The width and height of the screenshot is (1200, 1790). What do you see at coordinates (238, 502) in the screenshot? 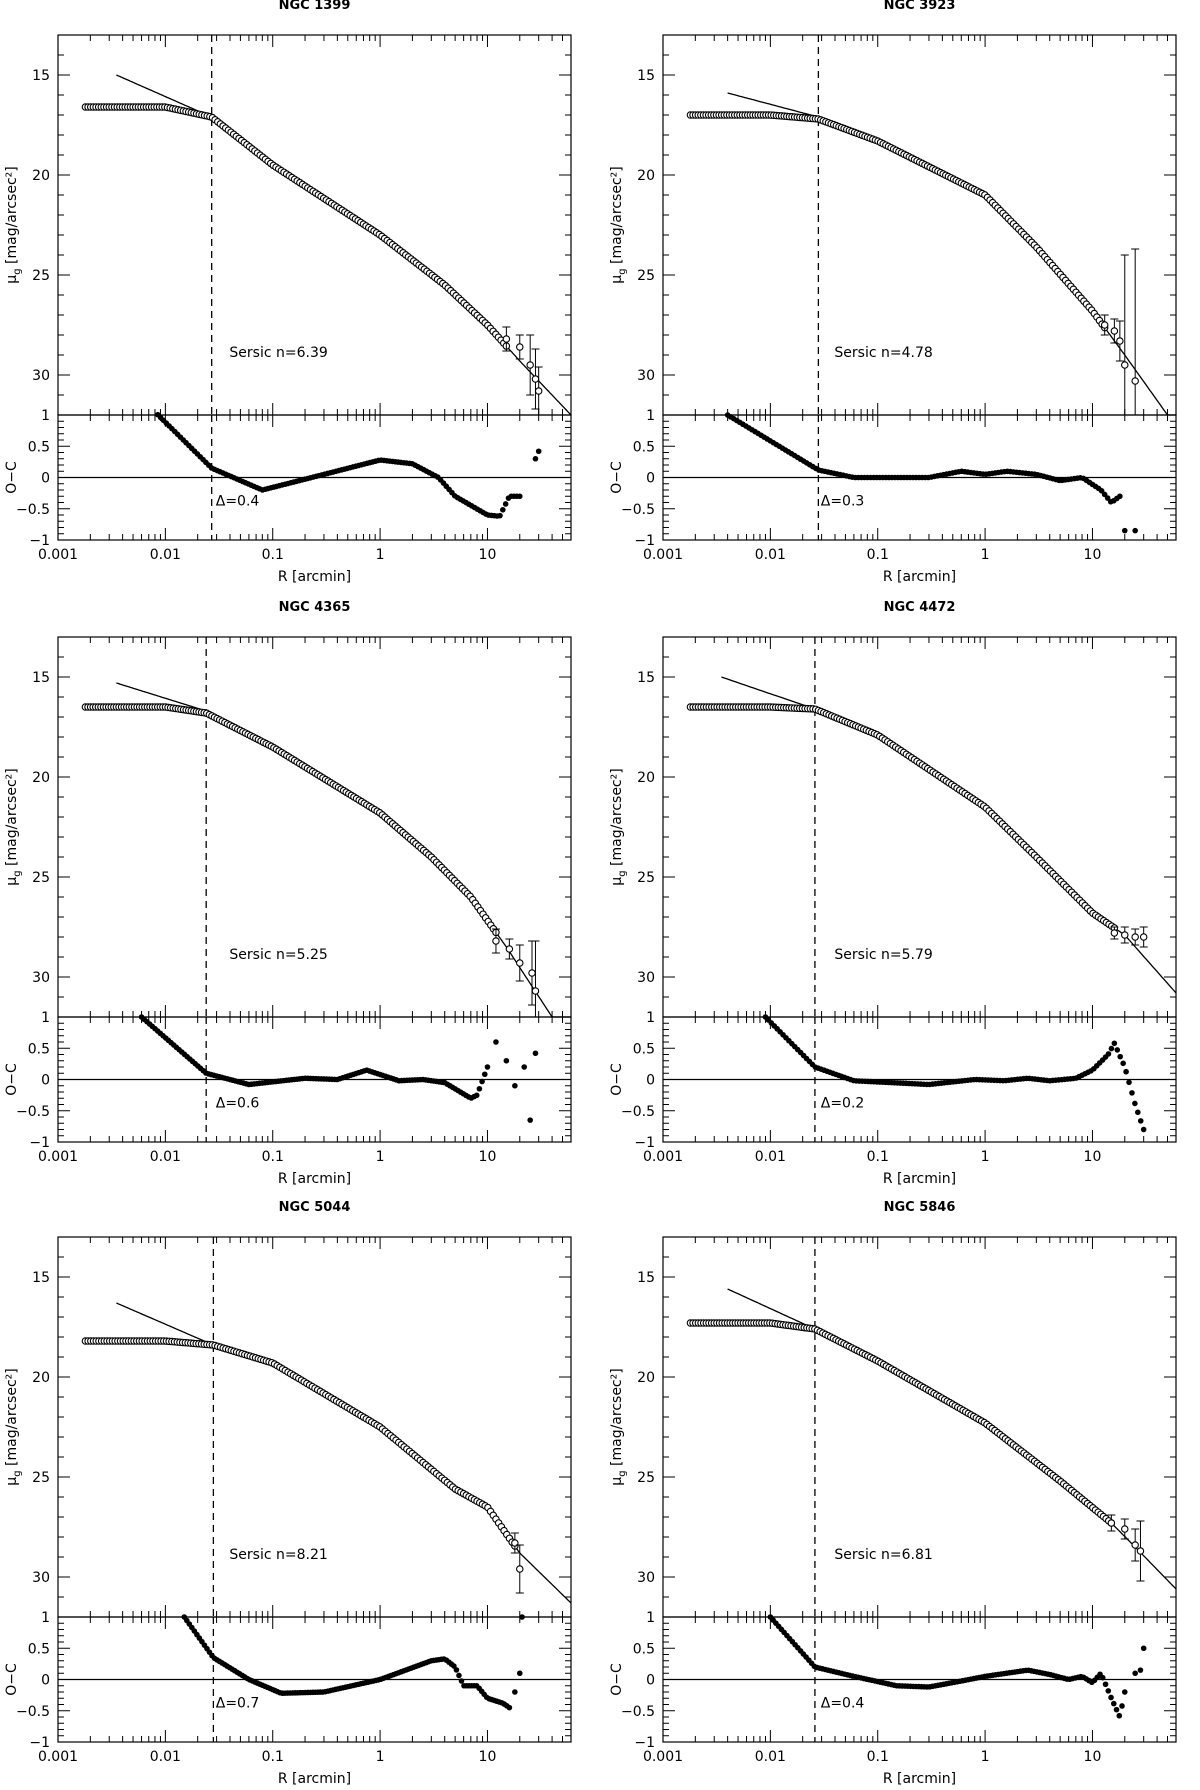
I see `delta-annotation: Δ=0.4` at bounding box center [238, 502].